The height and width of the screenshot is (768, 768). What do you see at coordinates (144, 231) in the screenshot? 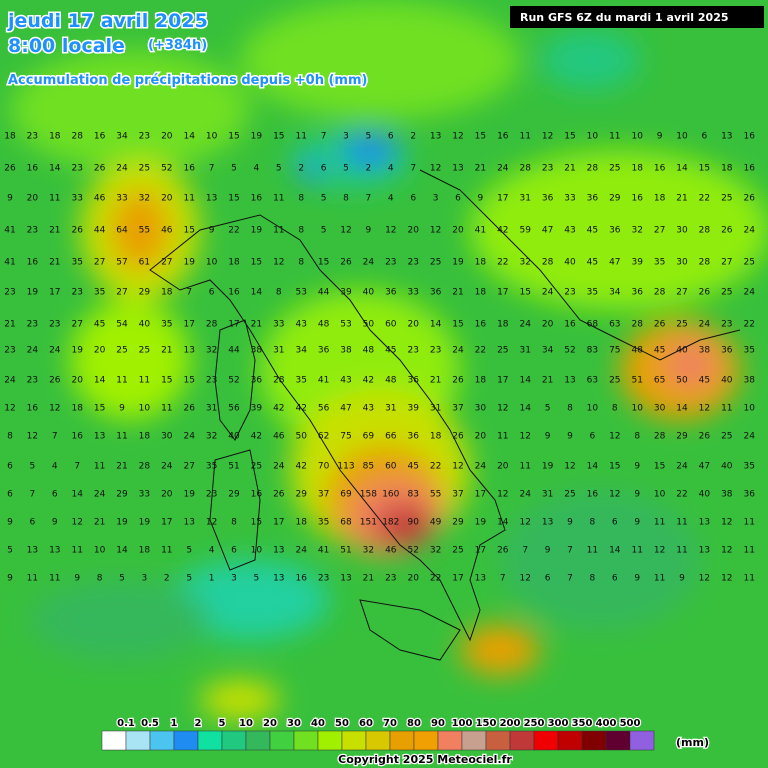
I see `grid-value: 55` at bounding box center [144, 231].